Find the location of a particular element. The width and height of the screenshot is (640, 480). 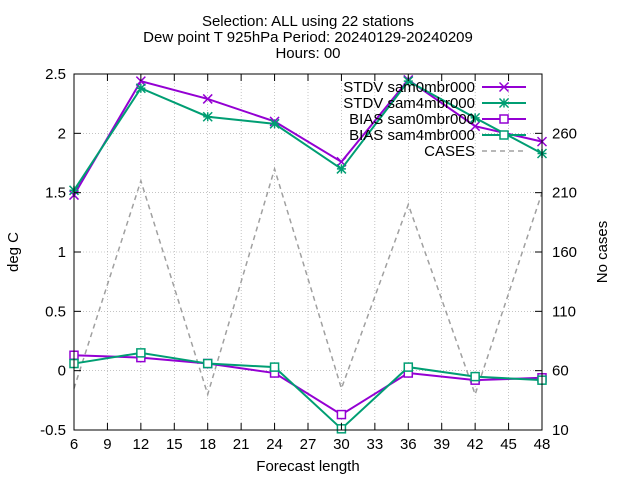

legend-item: BIAS sam4mbr000 is located at coordinates (437, 135).